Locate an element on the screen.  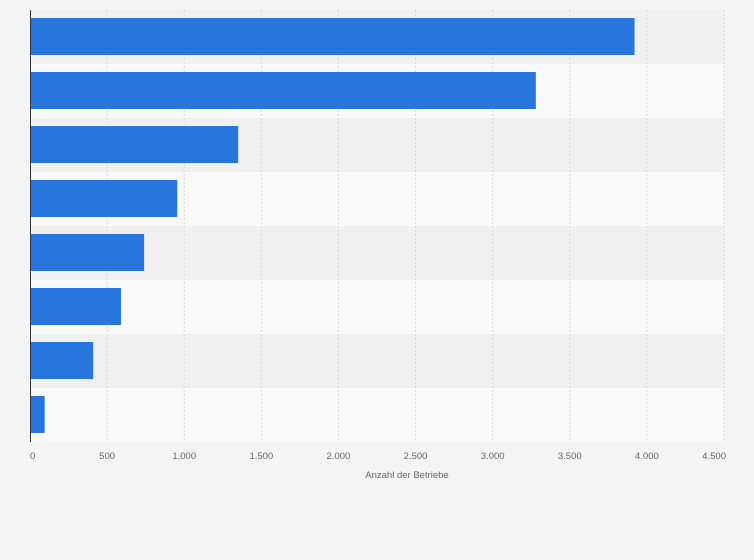
x-axis-title: Anzahl der Betriebe is located at coordinates (406, 475).